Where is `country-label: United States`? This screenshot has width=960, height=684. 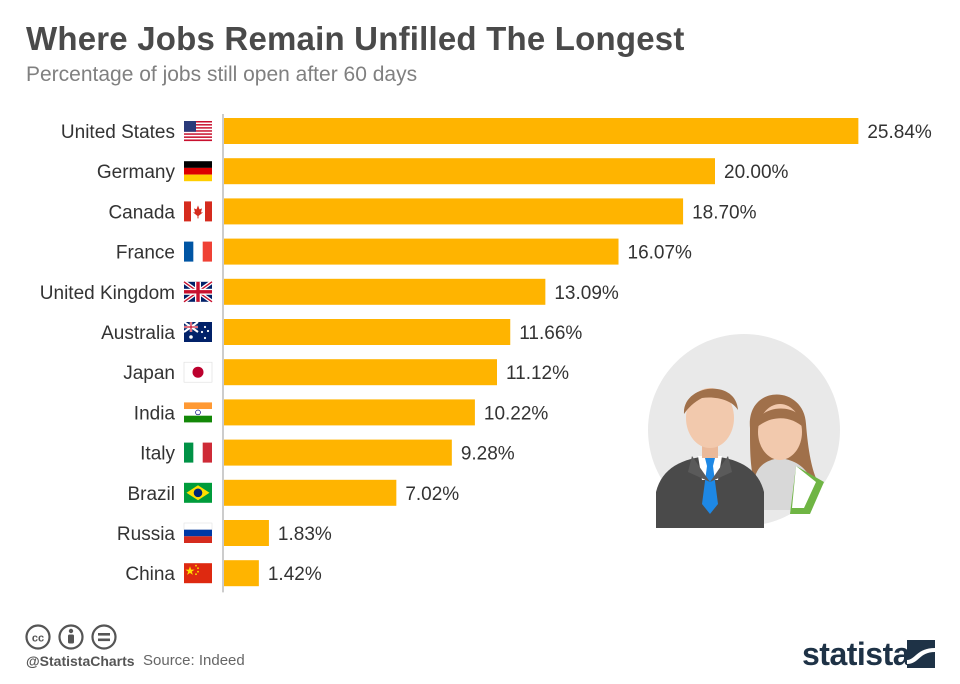 country-label: United States is located at coordinates (118, 132).